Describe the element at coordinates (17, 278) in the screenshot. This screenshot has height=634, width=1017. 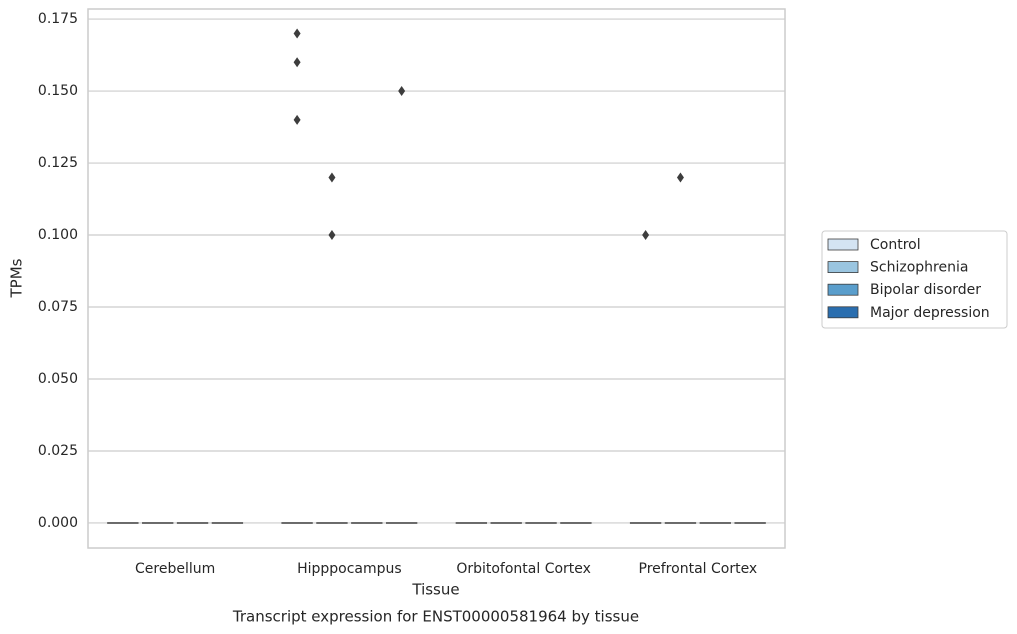
I see `y-axis-label: TPMs` at that location.